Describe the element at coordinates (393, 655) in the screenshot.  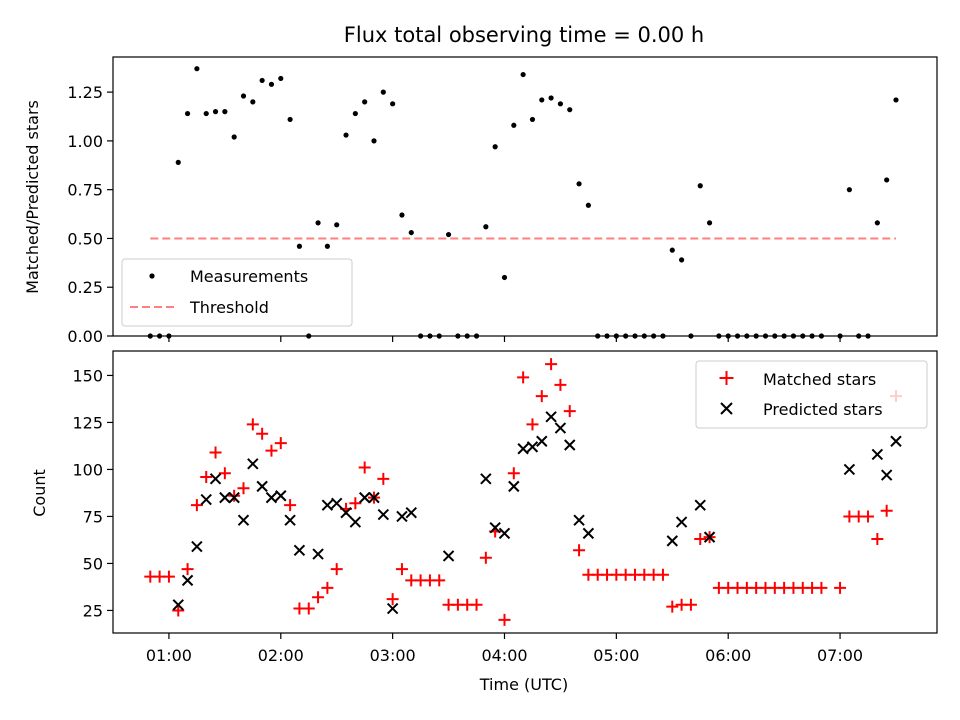
I see `x-tick-label: 03:00` at that location.